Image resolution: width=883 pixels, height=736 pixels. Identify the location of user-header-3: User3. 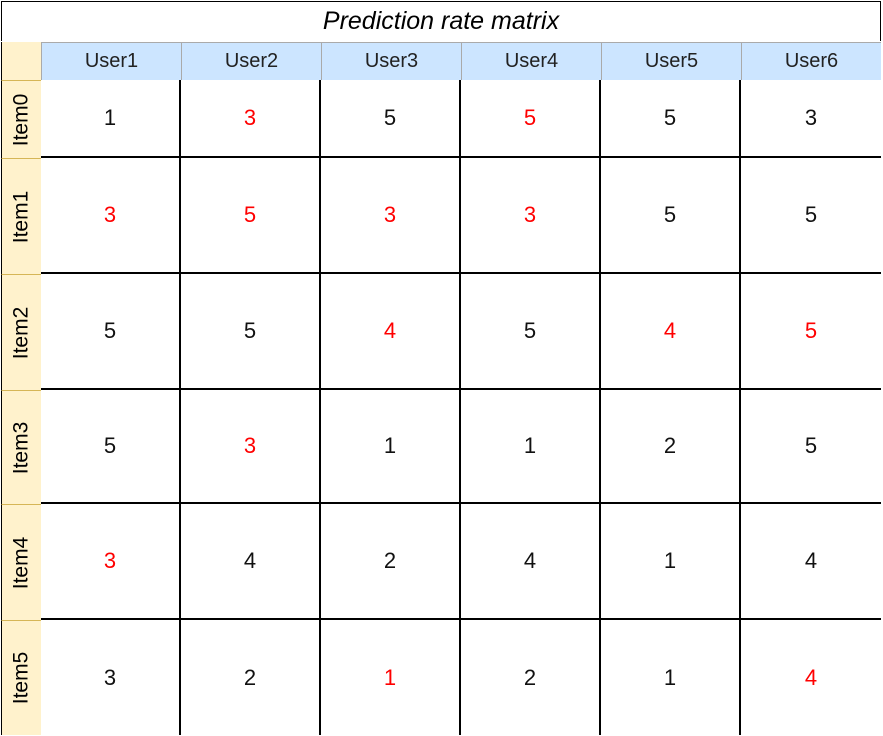
(391, 61).